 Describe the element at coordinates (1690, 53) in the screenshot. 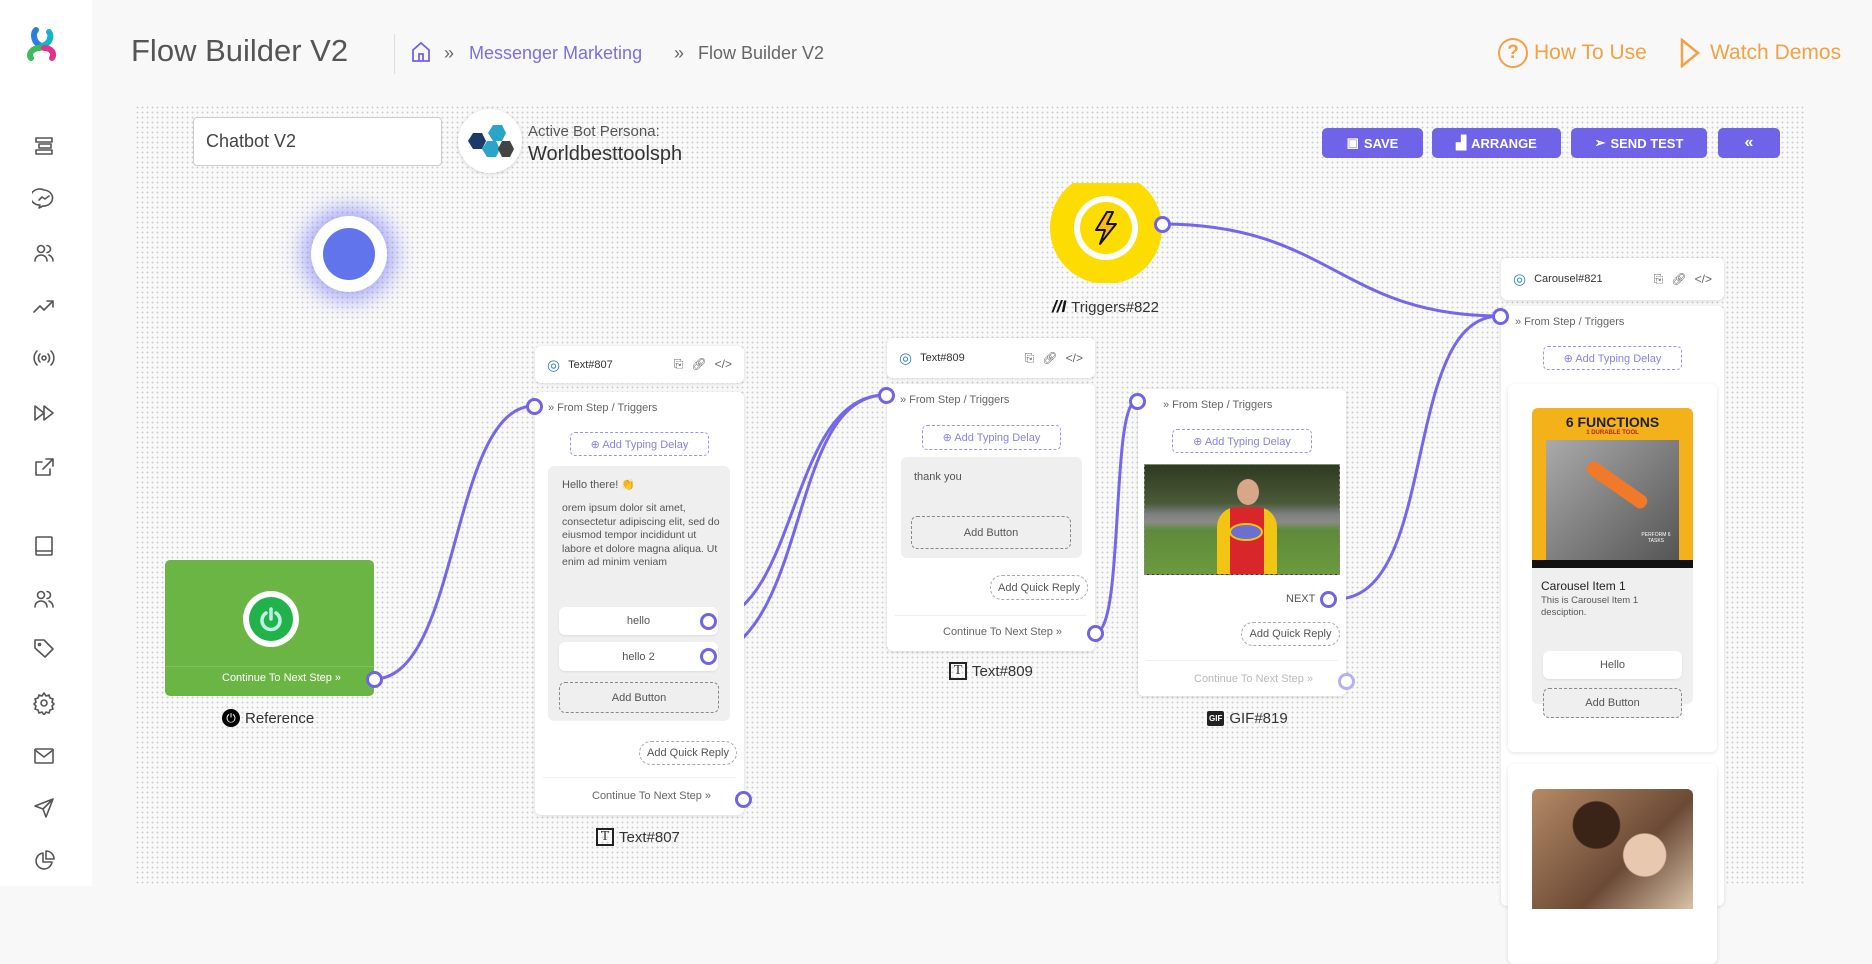

I see `play-icon` at that location.